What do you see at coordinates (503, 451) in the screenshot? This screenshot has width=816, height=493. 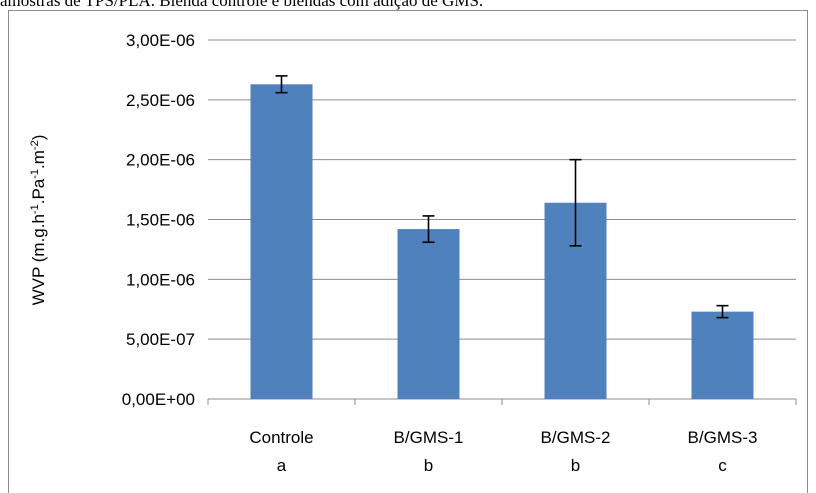 I see `x-tick-labels: Controle a B/GMS-1 b B/GMS-2 b B/GMS-3 c` at bounding box center [503, 451].